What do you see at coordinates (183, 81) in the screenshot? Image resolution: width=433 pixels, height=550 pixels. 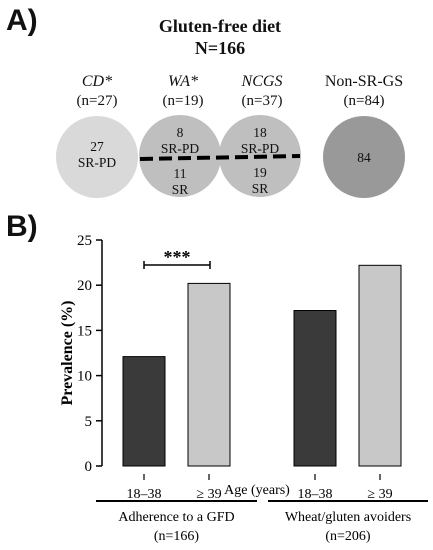 I see `group-name-wa: WA*` at bounding box center [183, 81].